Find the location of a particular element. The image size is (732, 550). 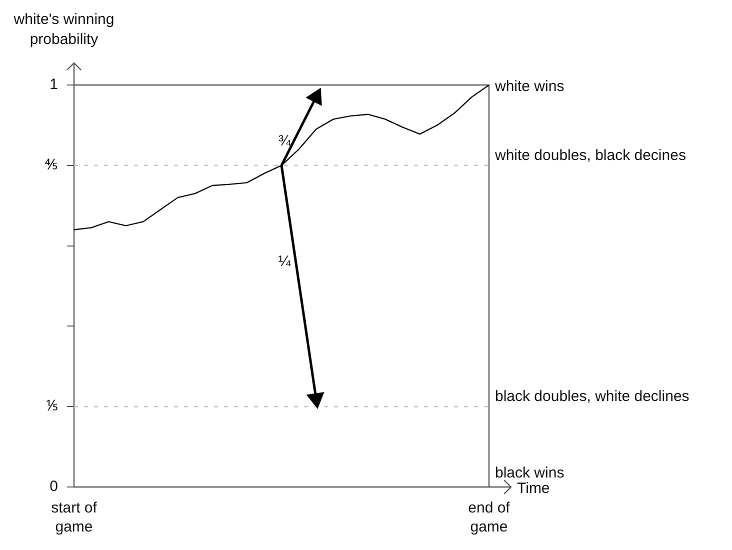

x-tick-label: start of game is located at coordinates (74, 518).